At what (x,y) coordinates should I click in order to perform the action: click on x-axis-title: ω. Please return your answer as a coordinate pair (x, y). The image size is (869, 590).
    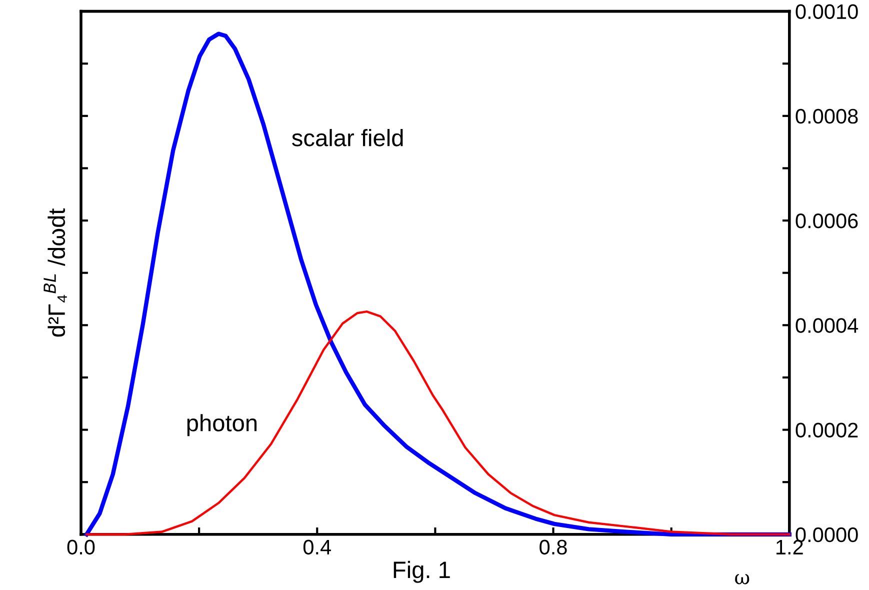
    Looking at the image, I should click on (742, 579).